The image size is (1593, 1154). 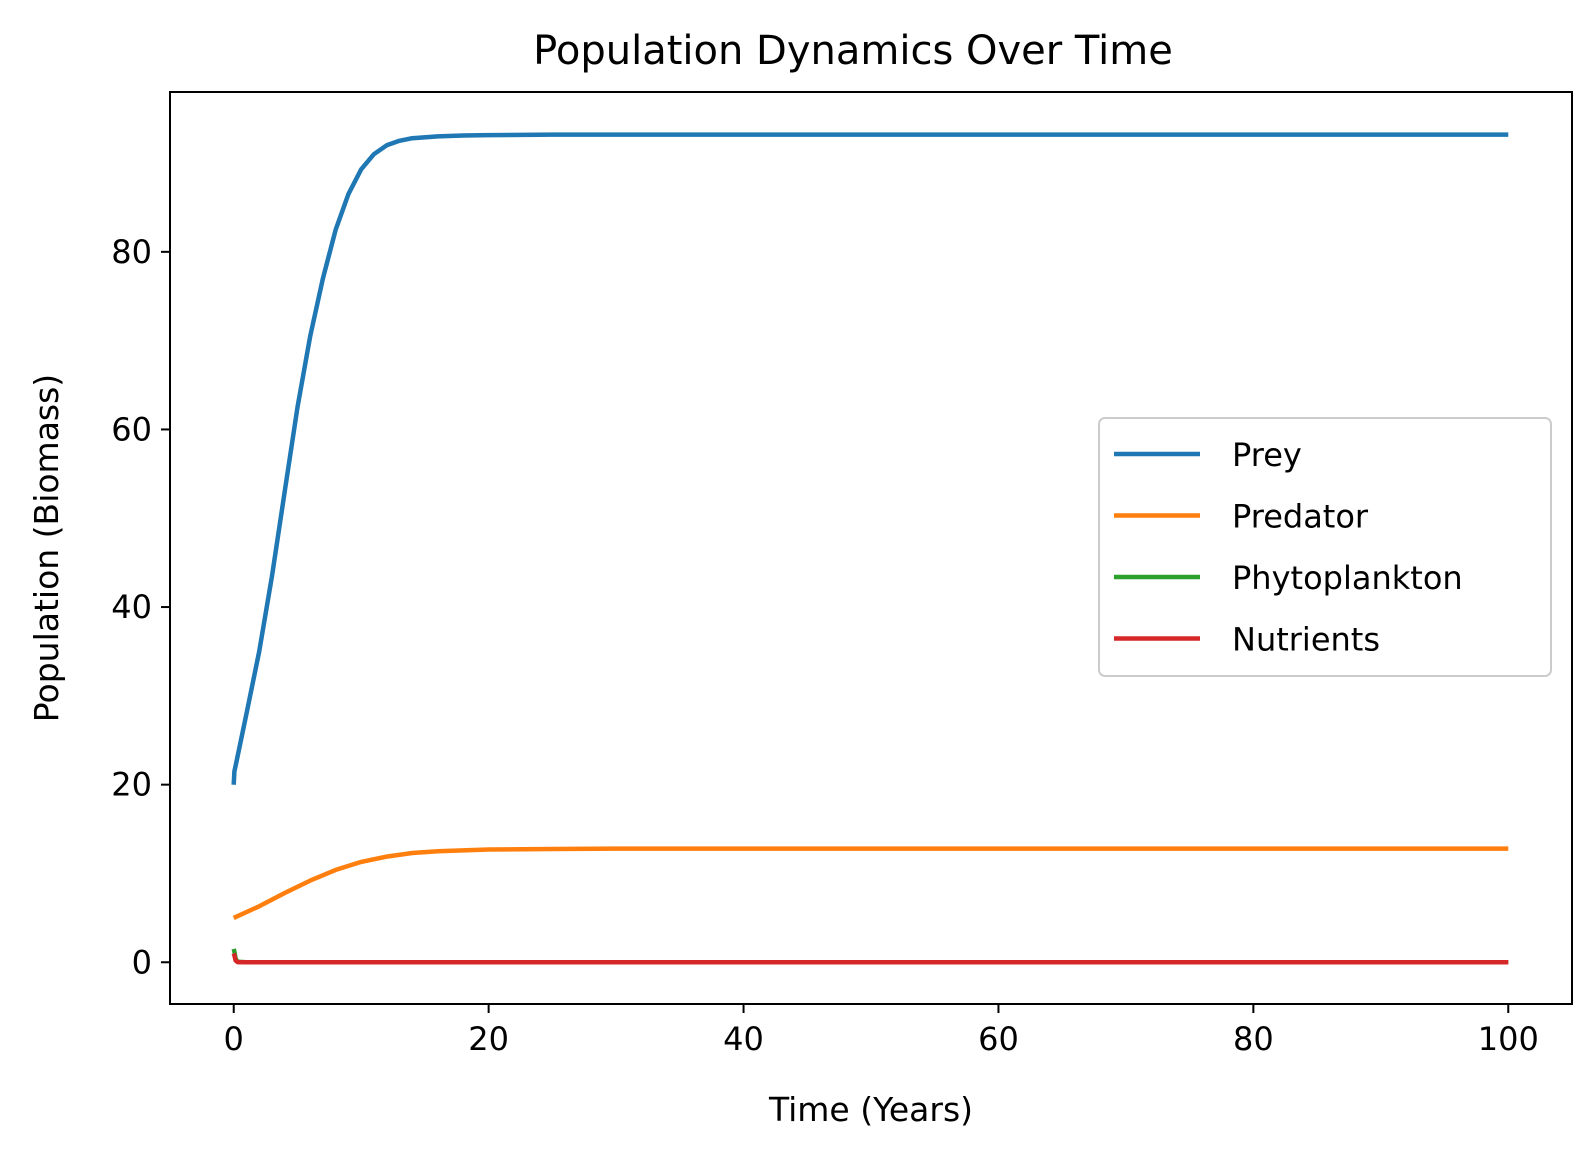 I want to click on legend: Prey Predator Phytoplankton Nutrients, so click(x=1325, y=547).